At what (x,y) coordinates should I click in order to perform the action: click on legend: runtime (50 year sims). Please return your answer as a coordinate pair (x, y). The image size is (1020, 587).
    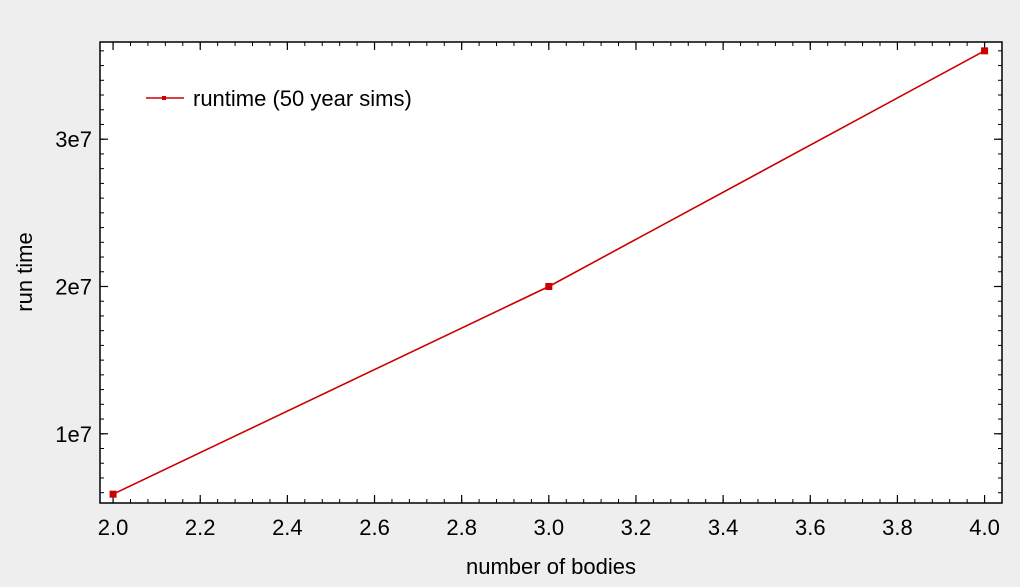
    Looking at the image, I should click on (279, 98).